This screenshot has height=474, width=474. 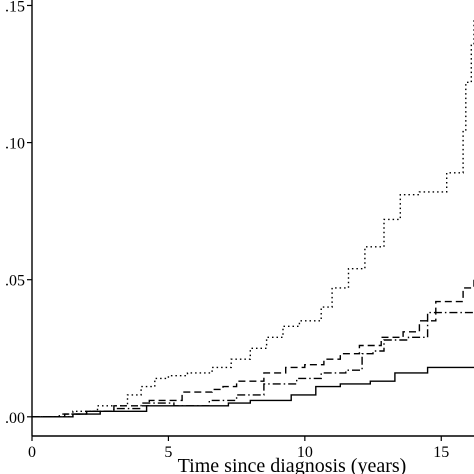 I want to click on x-axis-title: Time since diagnosis (years), so click(x=292, y=464).